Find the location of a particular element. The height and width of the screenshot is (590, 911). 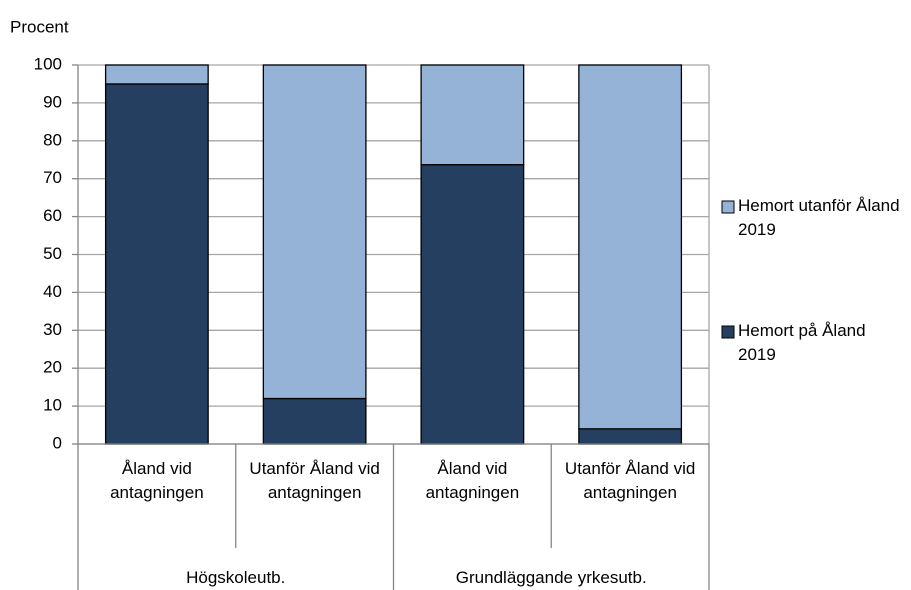

y-tick-label: 90 is located at coordinates (52, 101).